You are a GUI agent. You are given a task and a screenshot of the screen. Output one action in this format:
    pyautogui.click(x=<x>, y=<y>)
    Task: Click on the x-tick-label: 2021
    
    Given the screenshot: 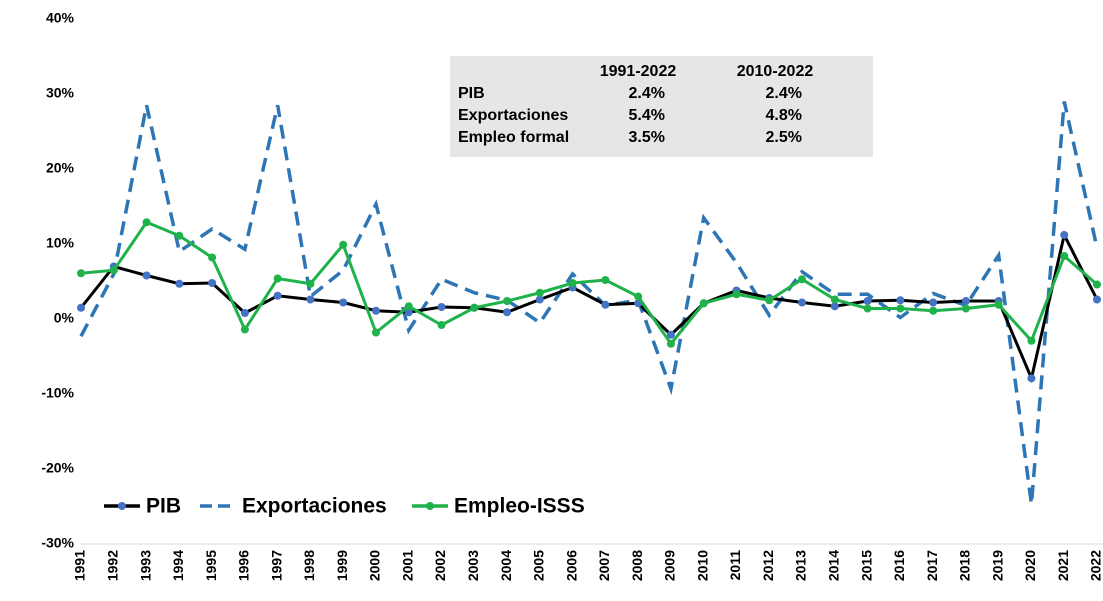 What is the action you would take?
    pyautogui.click(x=1063, y=565)
    